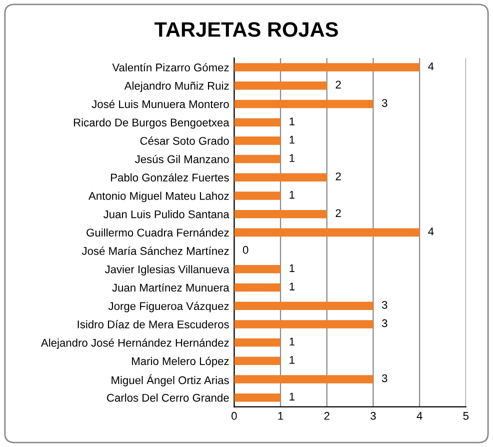 The width and height of the screenshot is (493, 447). Describe the element at coordinates (180, 362) in the screenshot. I see `y-tick-label: Mario Melero López` at that location.